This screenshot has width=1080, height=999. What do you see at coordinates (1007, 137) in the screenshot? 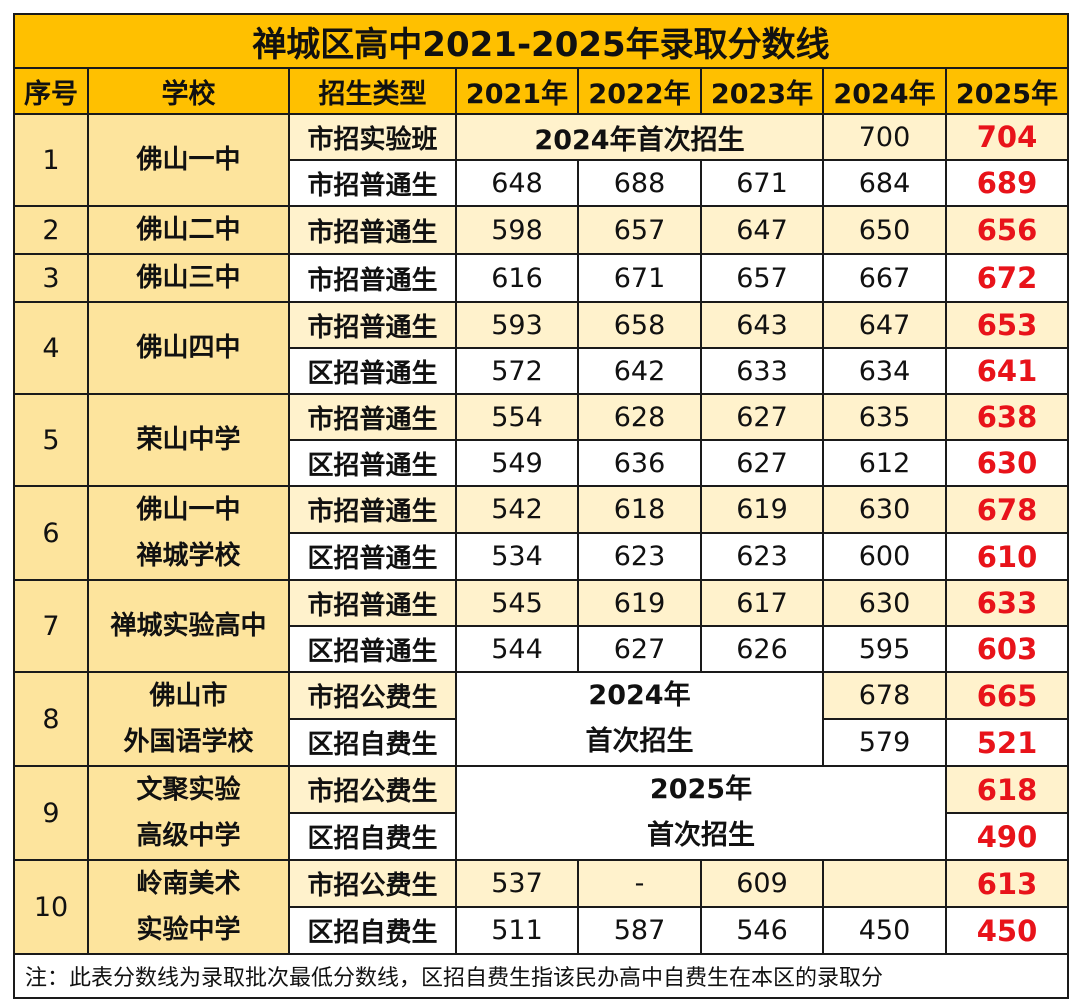
I see `score-2025: 704` at bounding box center [1007, 137].